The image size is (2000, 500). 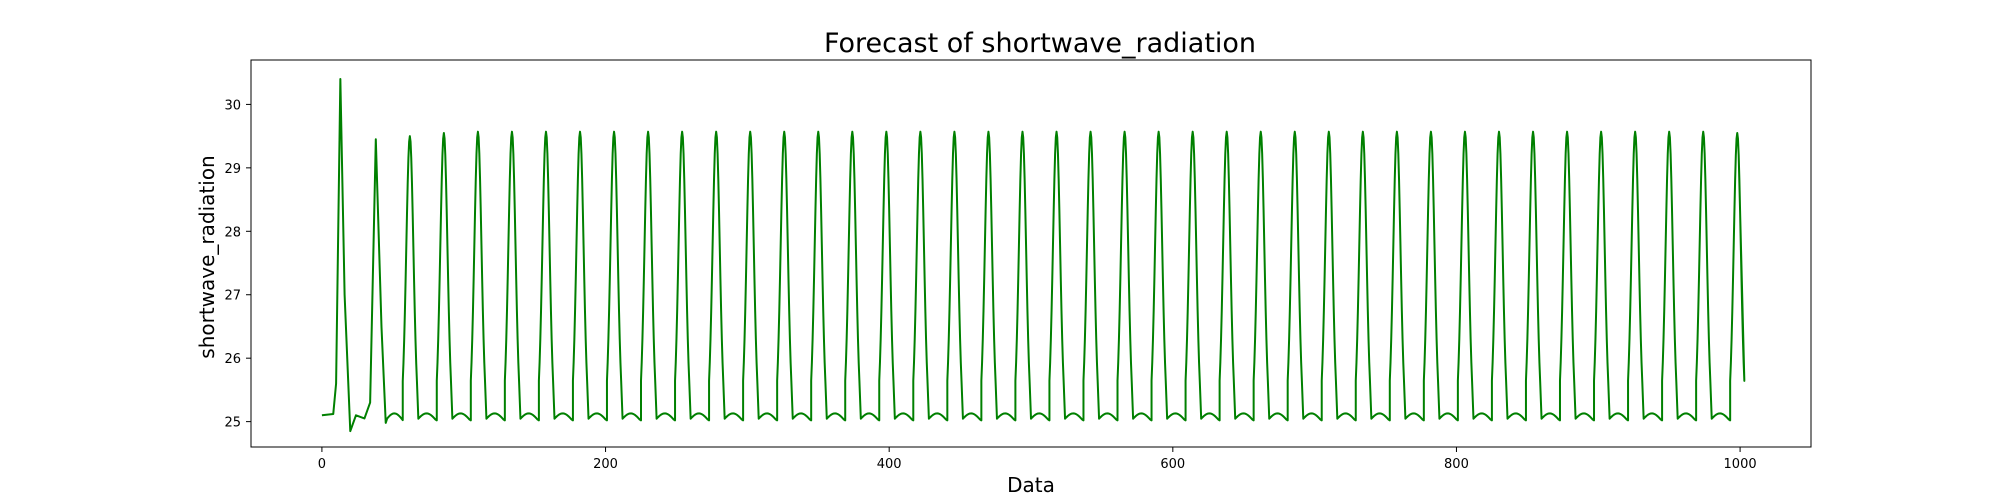 I want to click on x-tick-label: 0, so click(x=322, y=464).